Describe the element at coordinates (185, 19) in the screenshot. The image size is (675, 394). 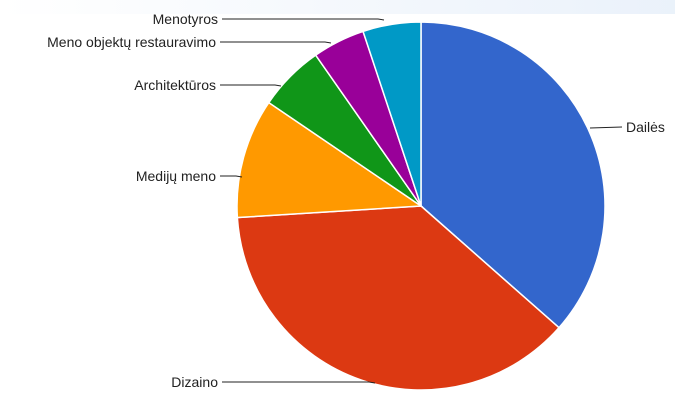
I see `slice-label-6: Menotyros` at that location.